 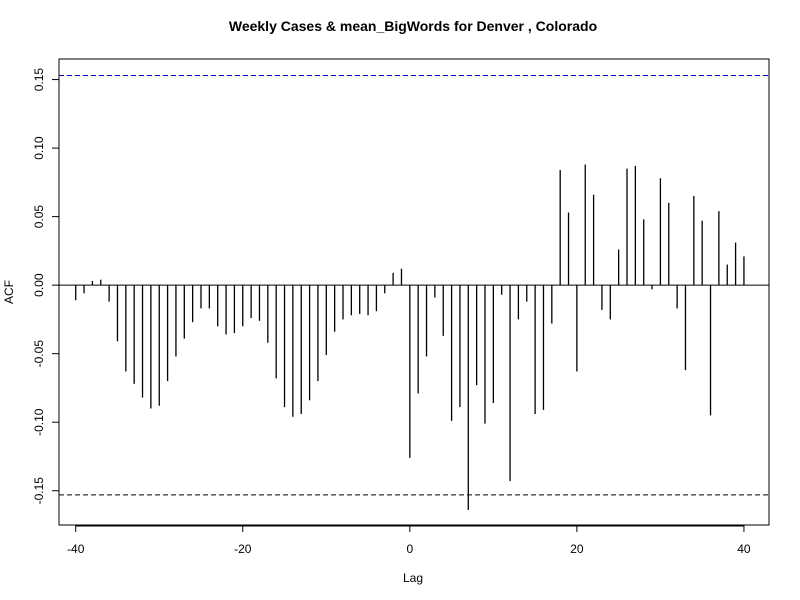 What do you see at coordinates (39, 148) in the screenshot?
I see `y-tick-label: 0.10` at bounding box center [39, 148].